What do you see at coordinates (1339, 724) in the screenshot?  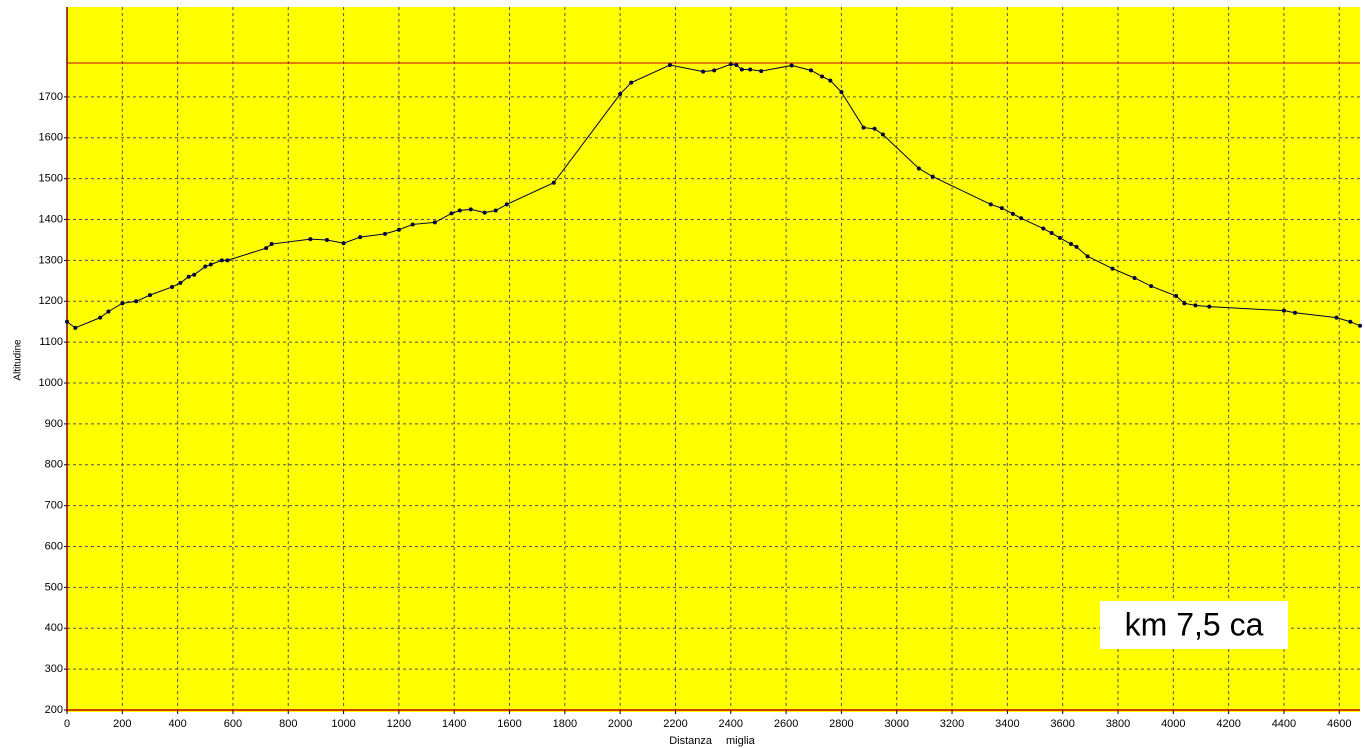 I see `x-tick-label: 4600` at bounding box center [1339, 724].